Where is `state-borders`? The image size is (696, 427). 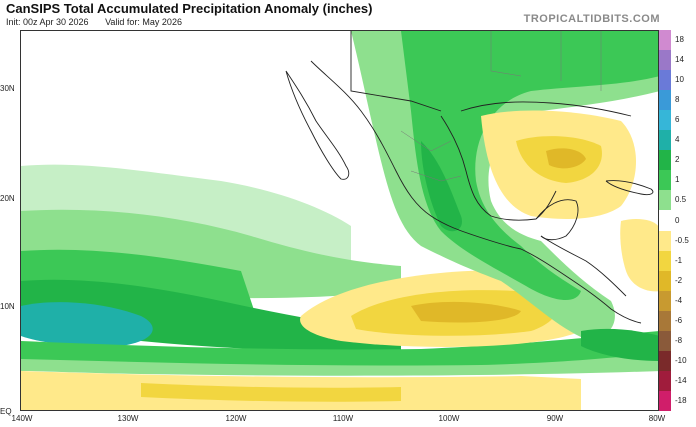 state-borders is located at coordinates (501, 106).